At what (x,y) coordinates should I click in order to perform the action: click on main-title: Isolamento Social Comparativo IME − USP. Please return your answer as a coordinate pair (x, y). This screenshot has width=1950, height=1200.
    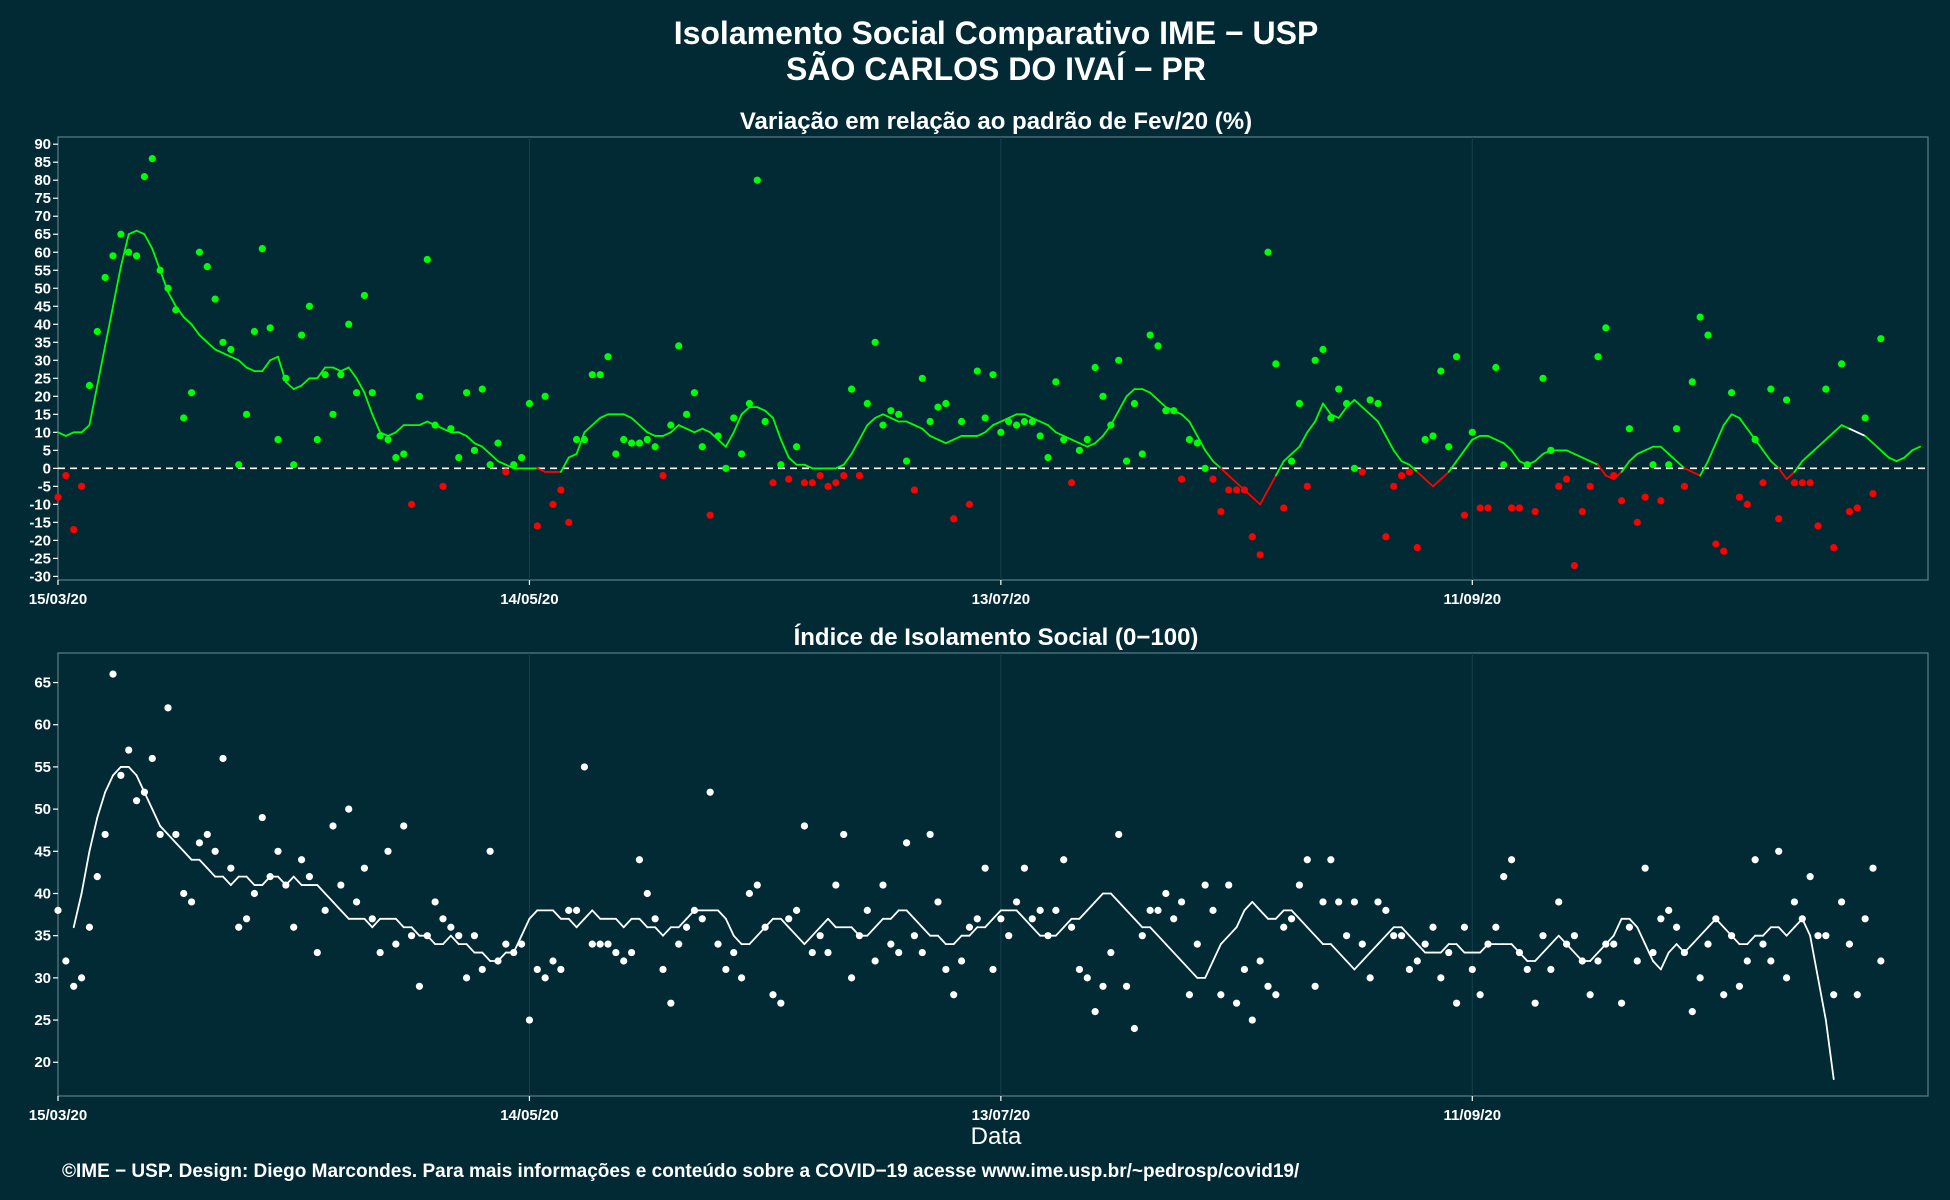
    Looking at the image, I should click on (996, 33).